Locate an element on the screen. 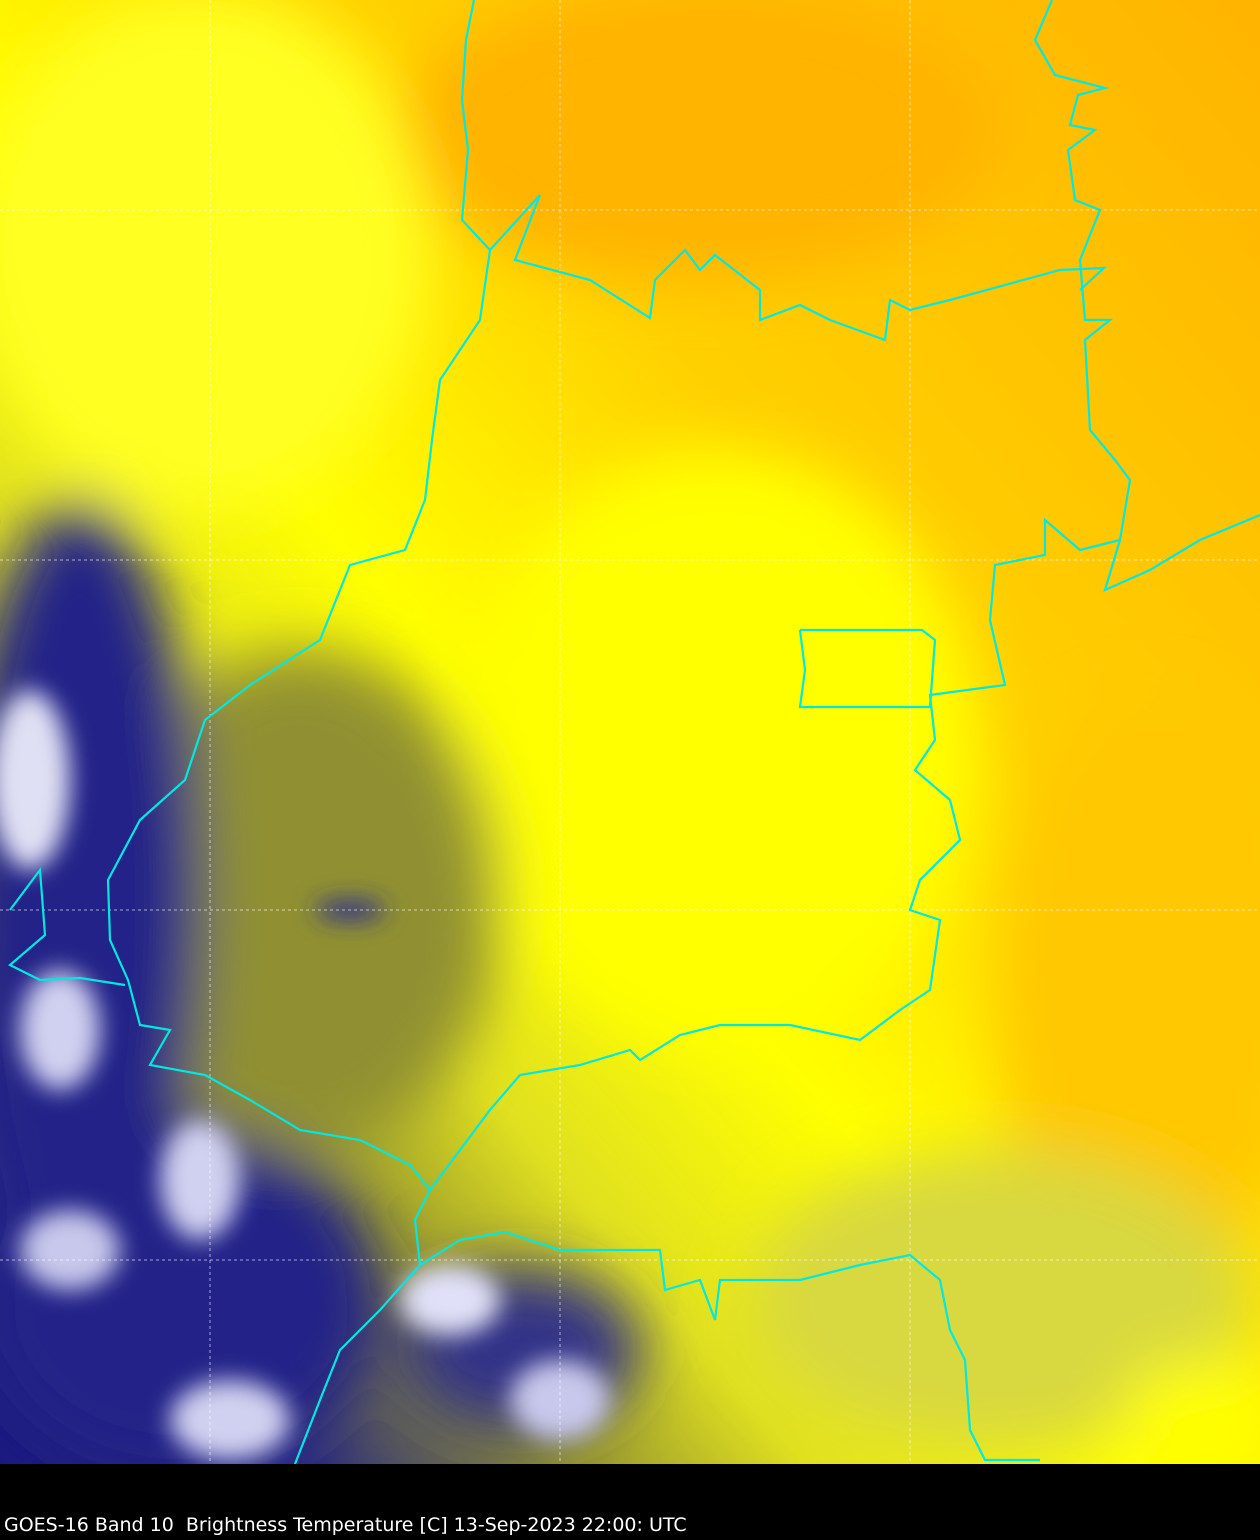 Image resolution: width=1260 pixels, height=1540 pixels. caption-bar is located at coordinates (630, 1502).